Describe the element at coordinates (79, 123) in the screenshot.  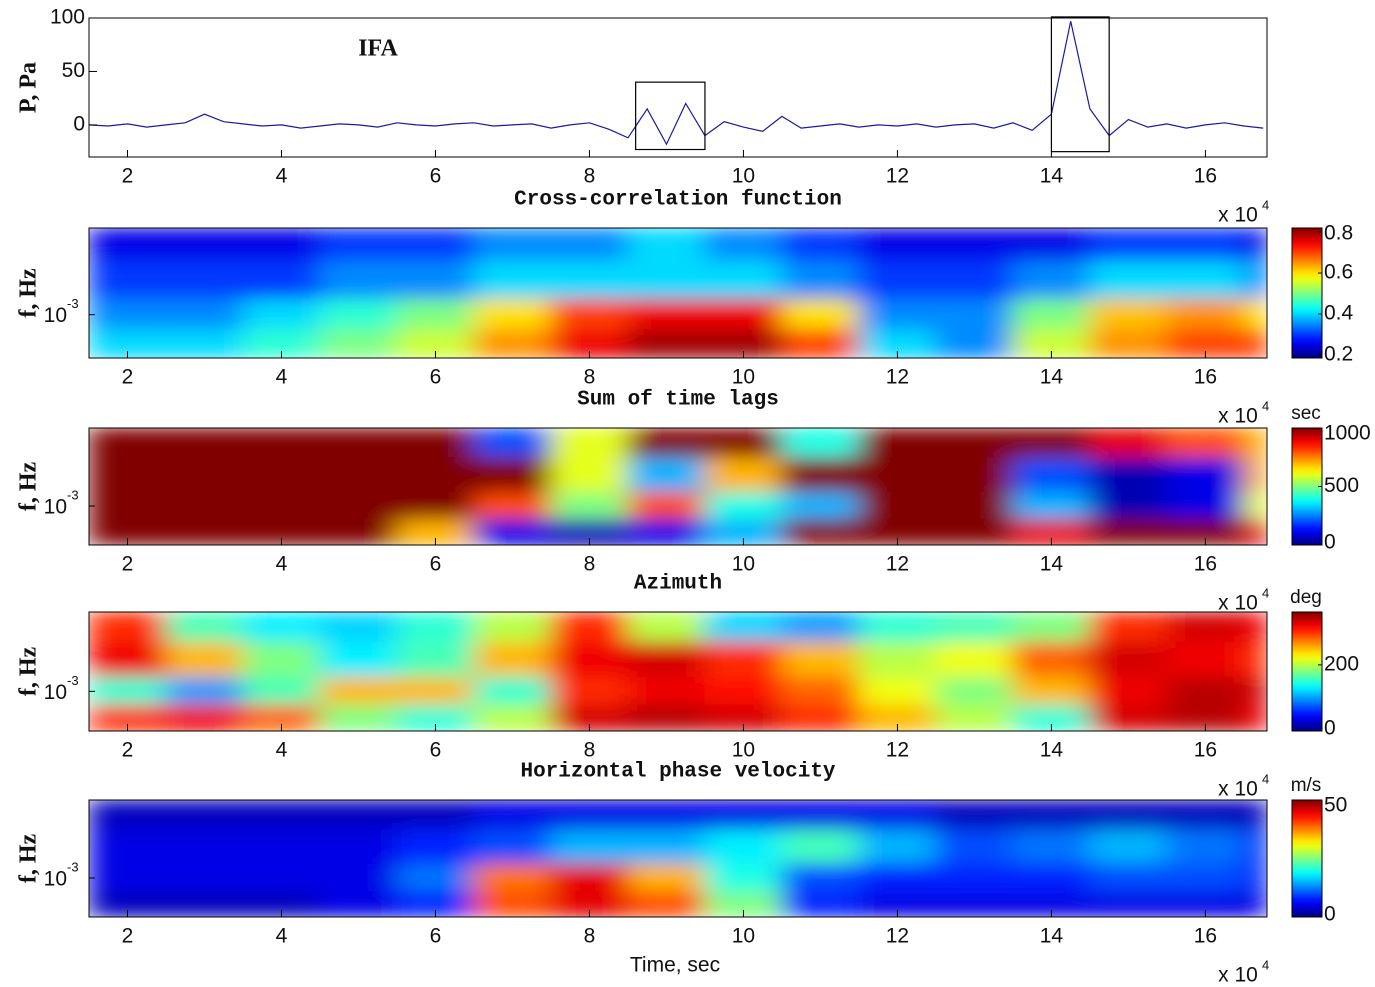
I see `y-tick-label: 0` at that location.